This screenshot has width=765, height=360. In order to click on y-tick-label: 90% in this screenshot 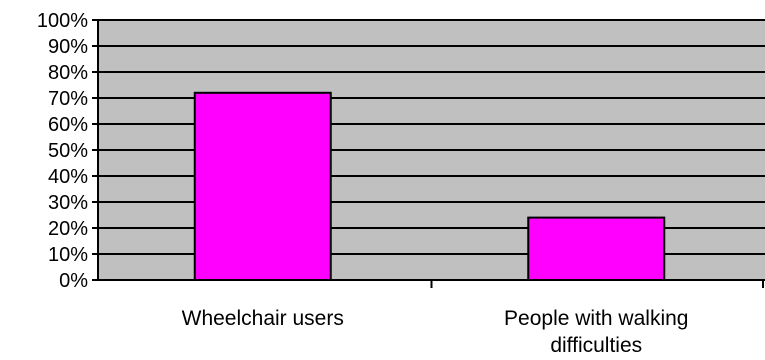, I will do `click(68, 47)`.